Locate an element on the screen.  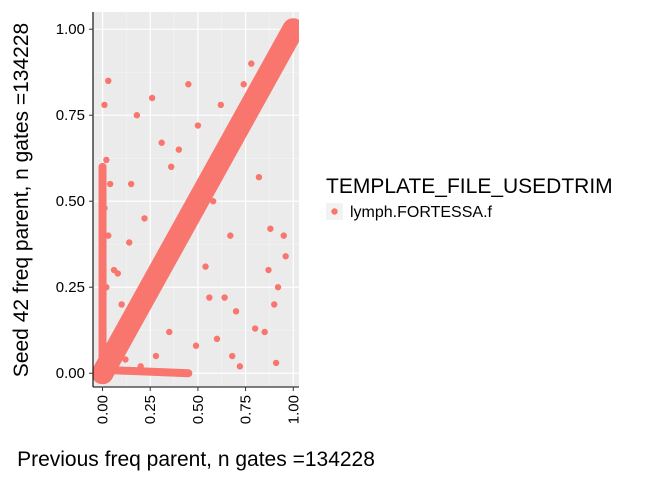
y-axis-ticks: 0.00 0.25 0.50 0.75 1.00 is located at coordinates (74, 201).